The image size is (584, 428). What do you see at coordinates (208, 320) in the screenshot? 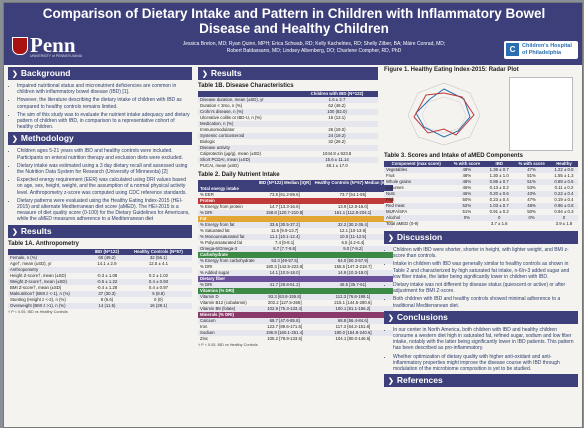
I see `table-cell: Calcium` at bounding box center [208, 320].